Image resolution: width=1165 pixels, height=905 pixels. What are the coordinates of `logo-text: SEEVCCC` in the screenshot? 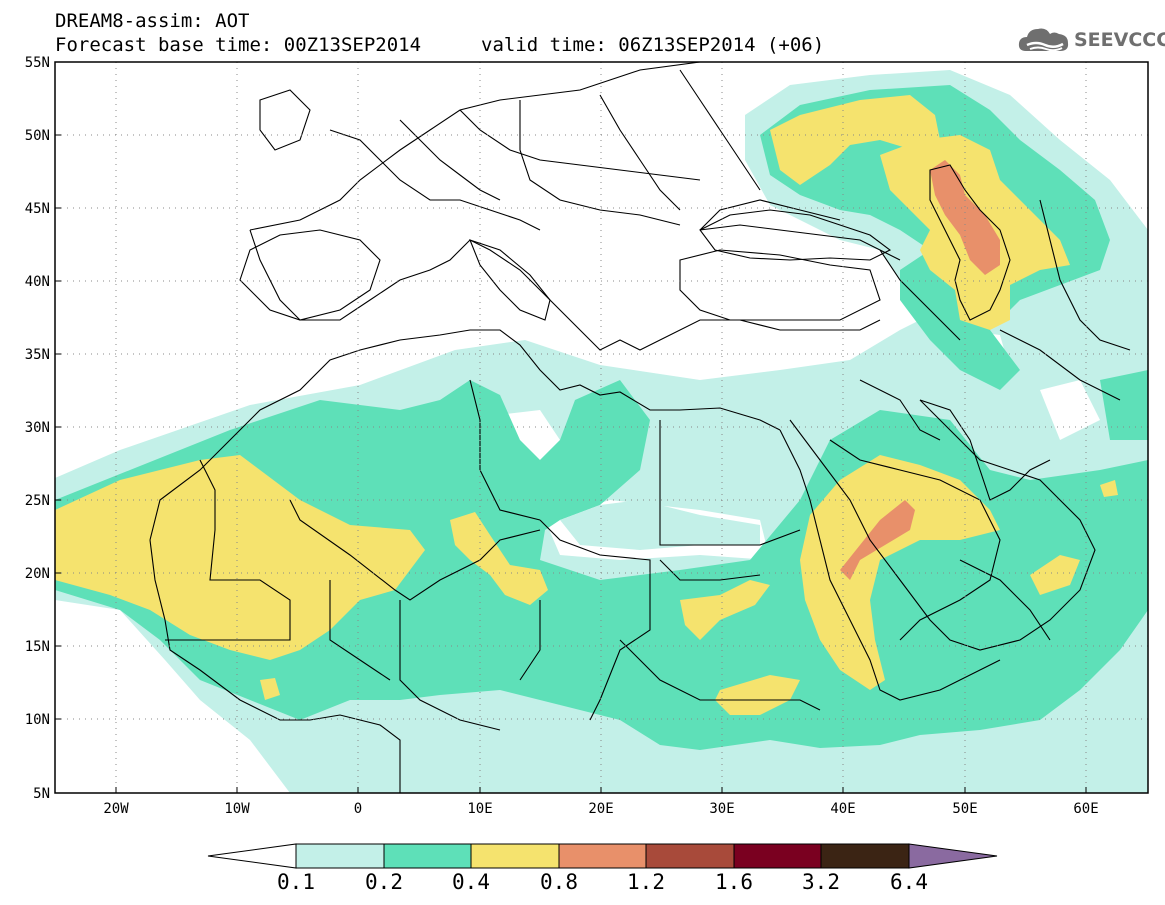 It's located at (1119, 40).